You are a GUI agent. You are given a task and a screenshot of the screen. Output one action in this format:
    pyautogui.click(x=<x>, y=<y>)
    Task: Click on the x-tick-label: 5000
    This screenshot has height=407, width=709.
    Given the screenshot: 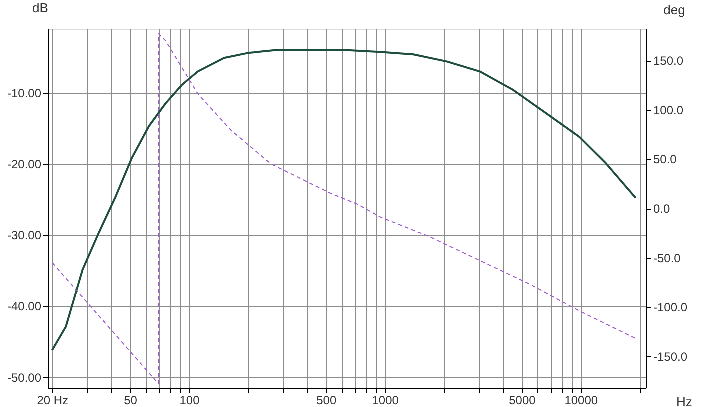 What is the action you would take?
    pyautogui.click(x=522, y=400)
    